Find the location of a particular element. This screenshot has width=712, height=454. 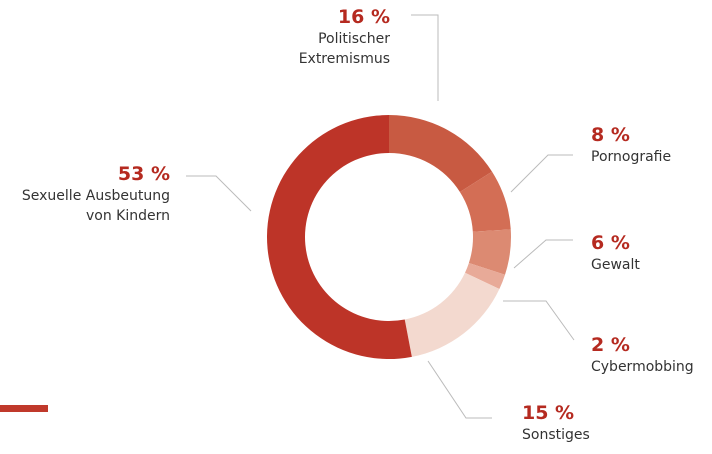

slice-value-label: 2 % is located at coordinates (610, 345).